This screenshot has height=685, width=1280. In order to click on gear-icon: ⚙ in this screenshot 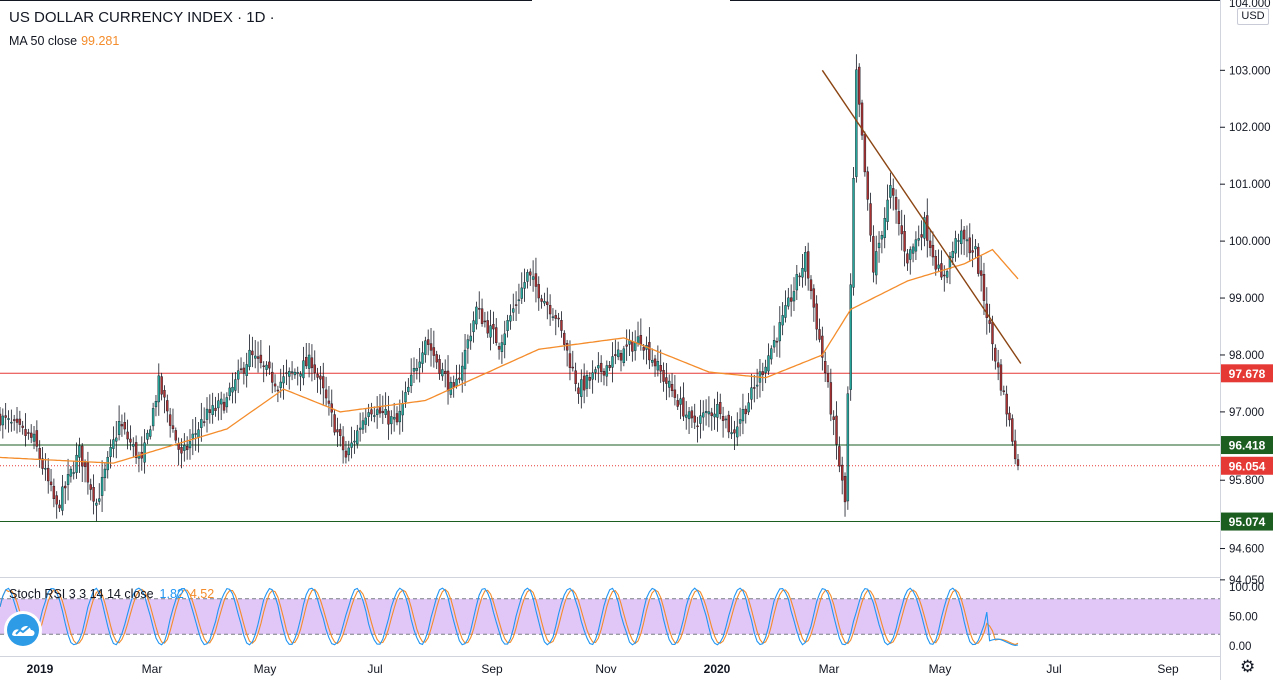, I will do `click(1248, 666)`.